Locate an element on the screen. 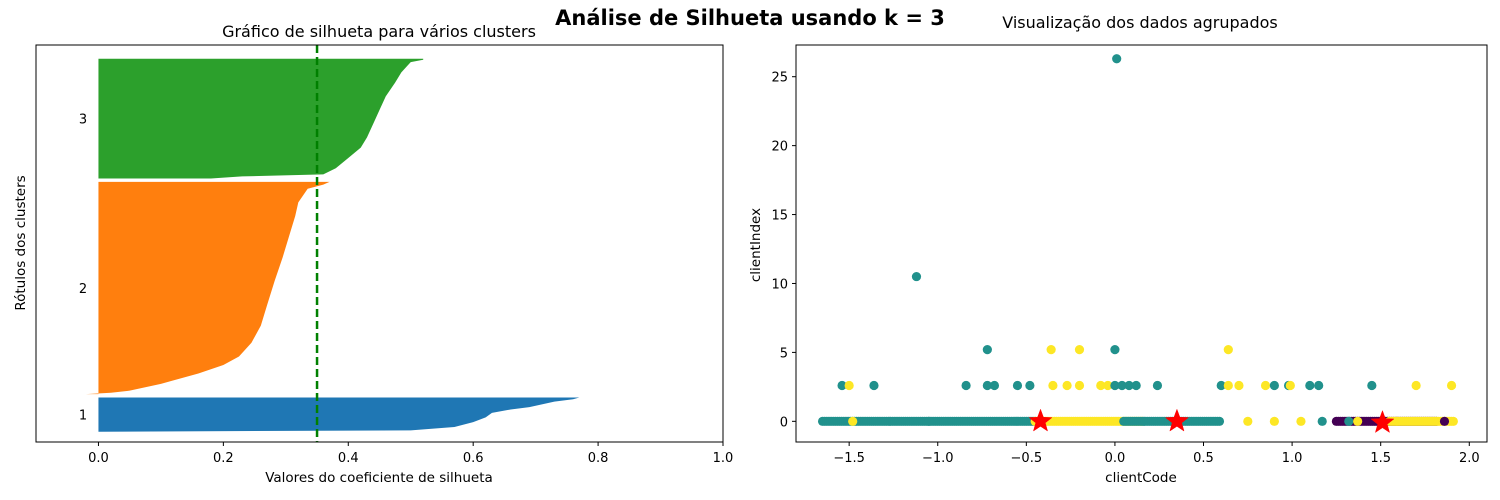 The image size is (1500, 500). scatter-x-tick-label: −0.5 is located at coordinates (1027, 458).